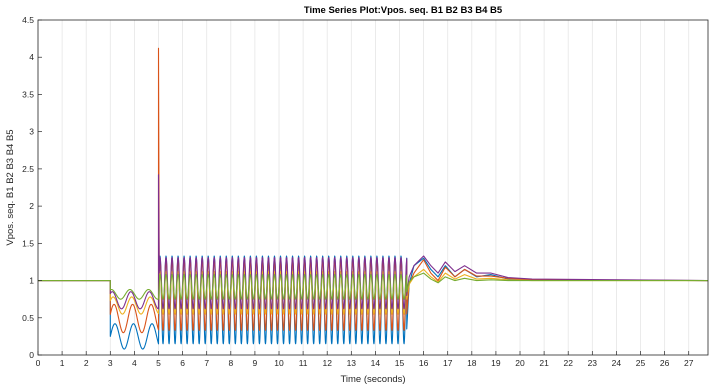 The height and width of the screenshot is (387, 710). I want to click on x-tick-label: 18, so click(472, 363).